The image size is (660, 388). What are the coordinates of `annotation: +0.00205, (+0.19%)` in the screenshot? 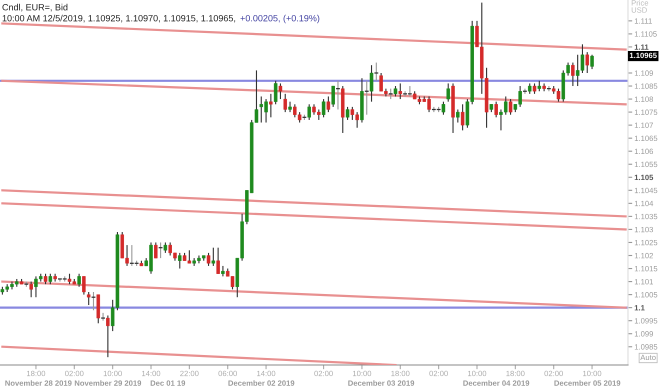 It's located at (280, 19).